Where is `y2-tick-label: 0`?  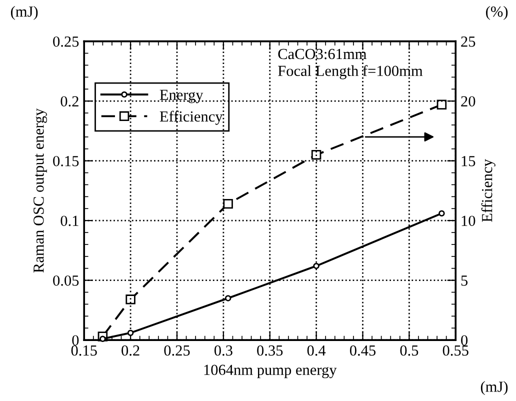
y2-tick-label: 0 is located at coordinates (464, 340).